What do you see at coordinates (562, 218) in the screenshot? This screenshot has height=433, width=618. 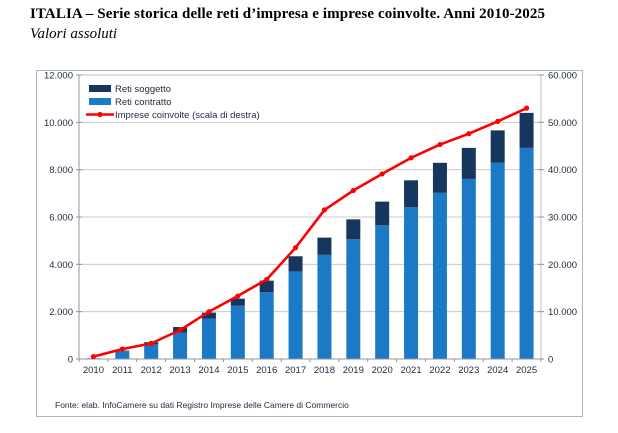 I see `right-axis-label: 30.000` at bounding box center [562, 218].